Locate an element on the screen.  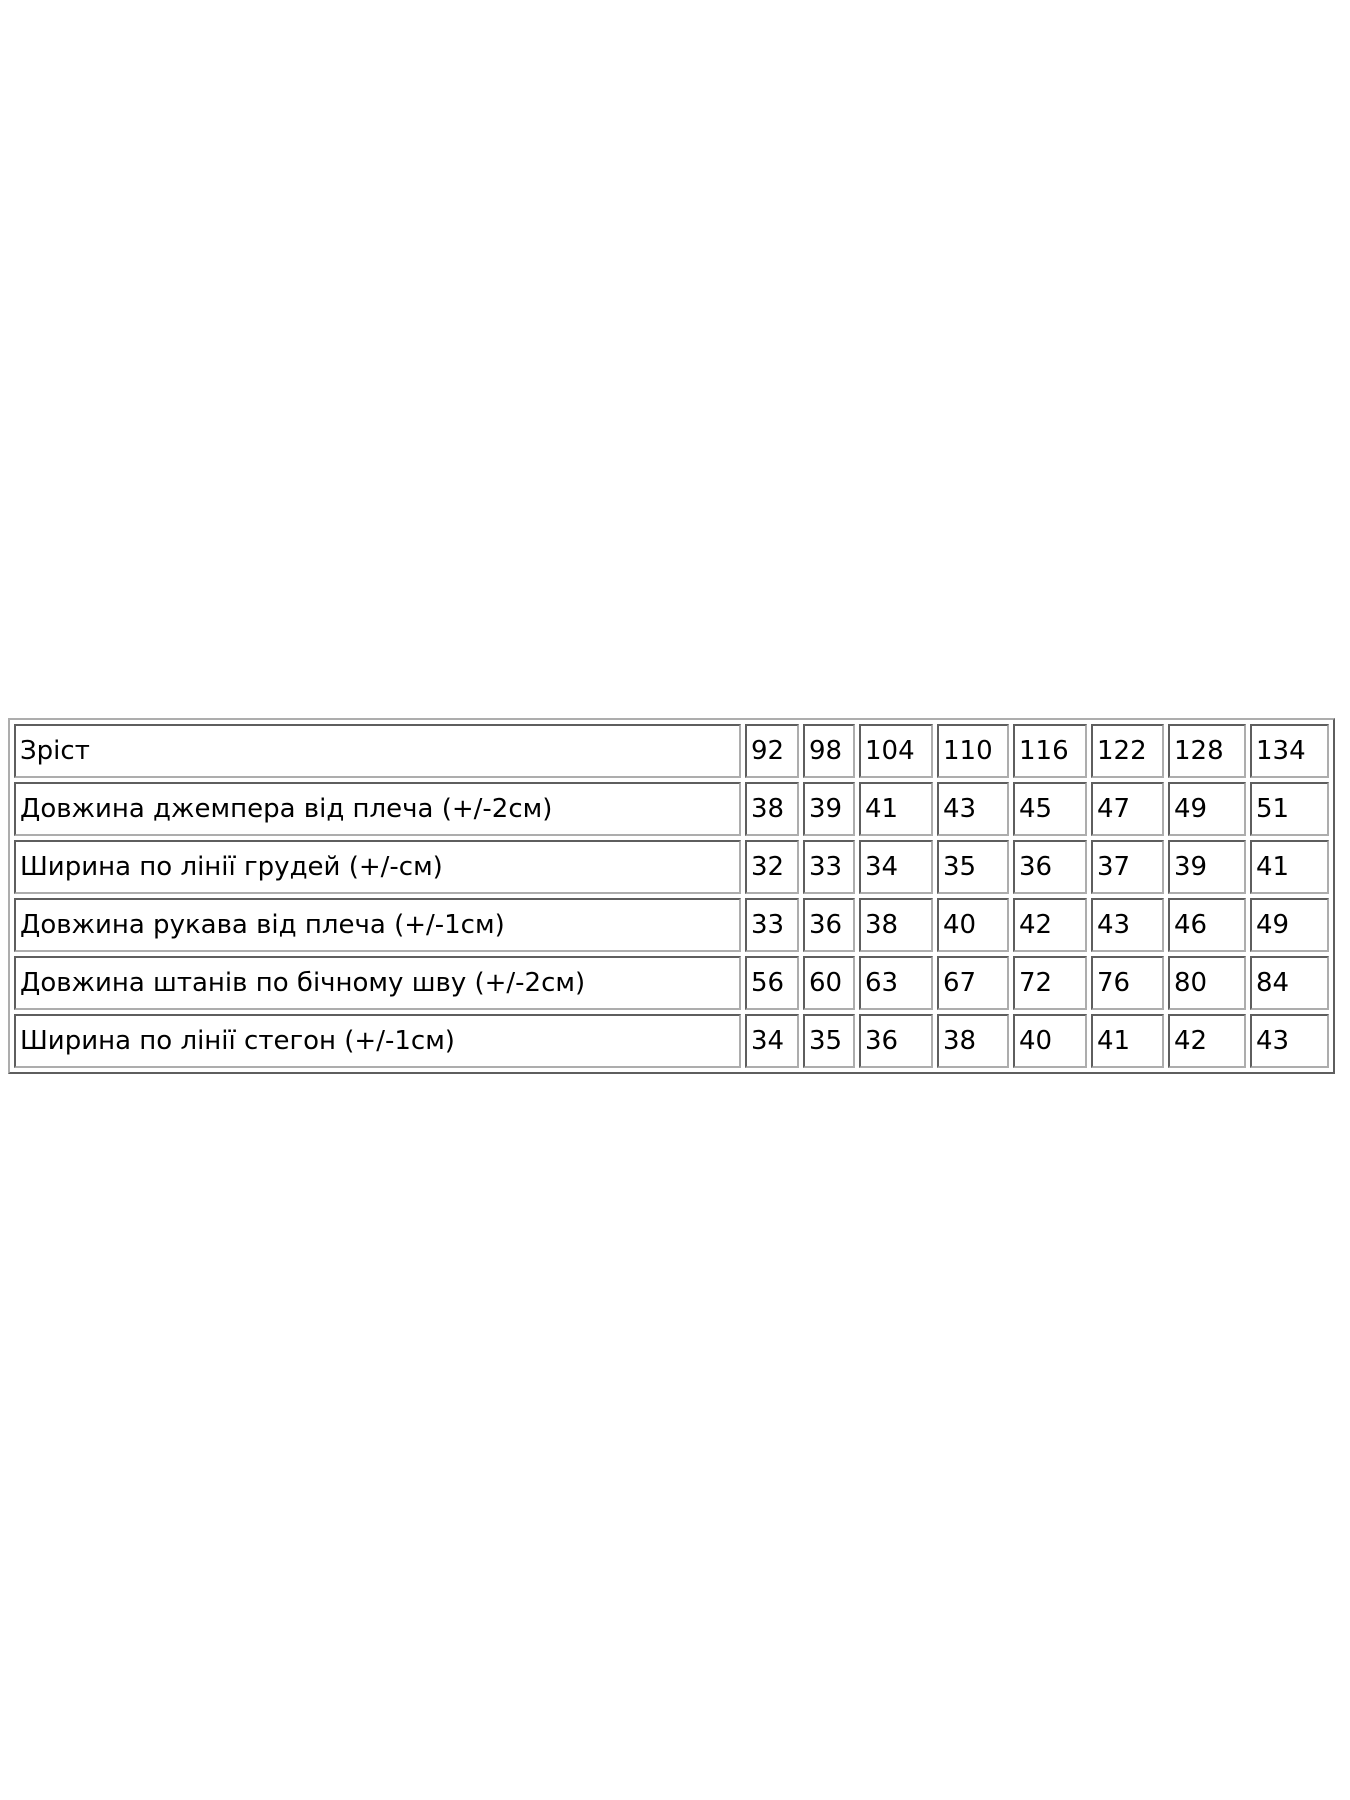
table-cell: 104 is located at coordinates (896, 751).